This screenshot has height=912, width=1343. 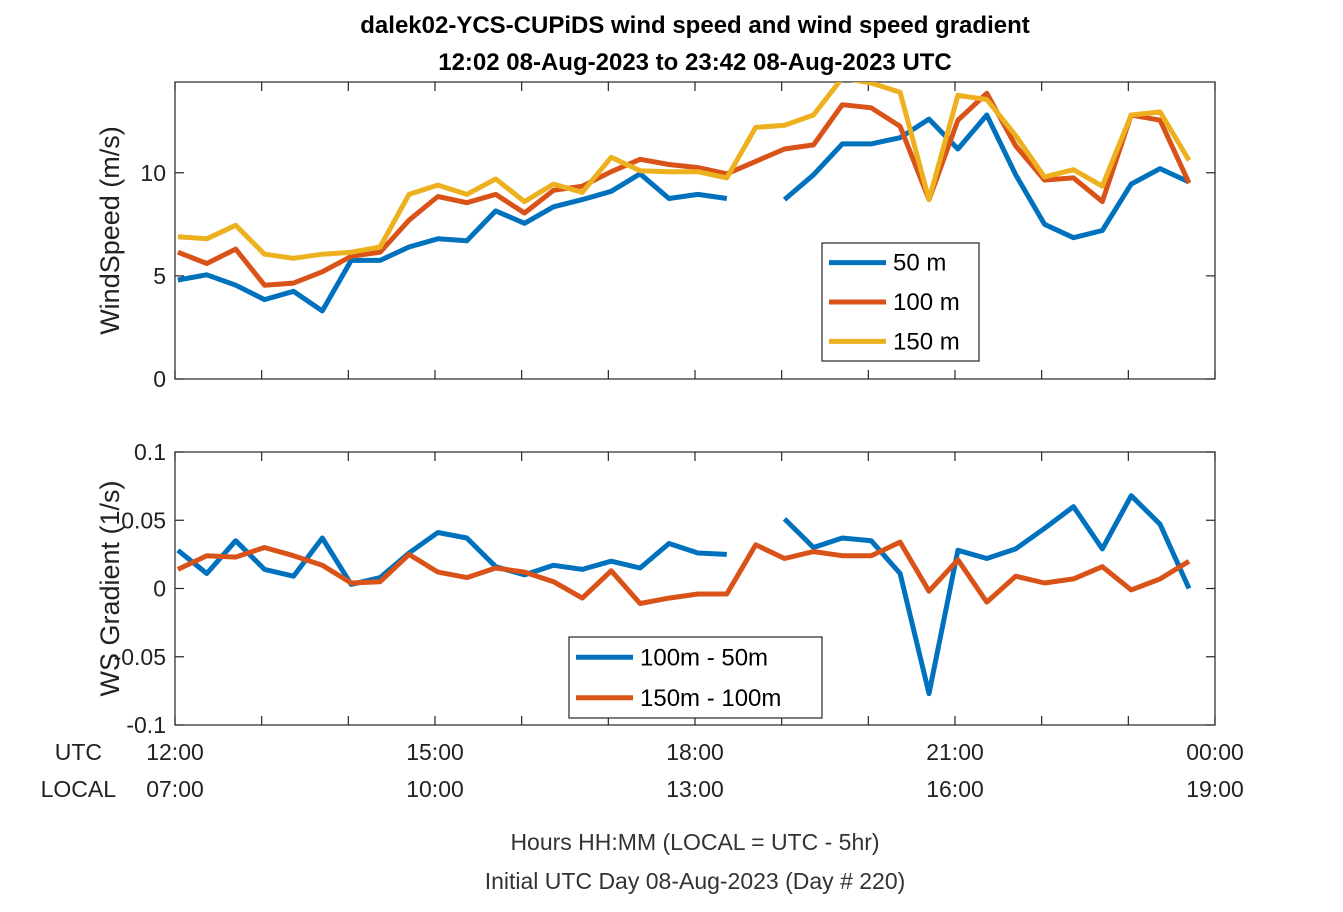 What do you see at coordinates (153, 173) in the screenshot?
I see `y-tick-label: 10` at bounding box center [153, 173].